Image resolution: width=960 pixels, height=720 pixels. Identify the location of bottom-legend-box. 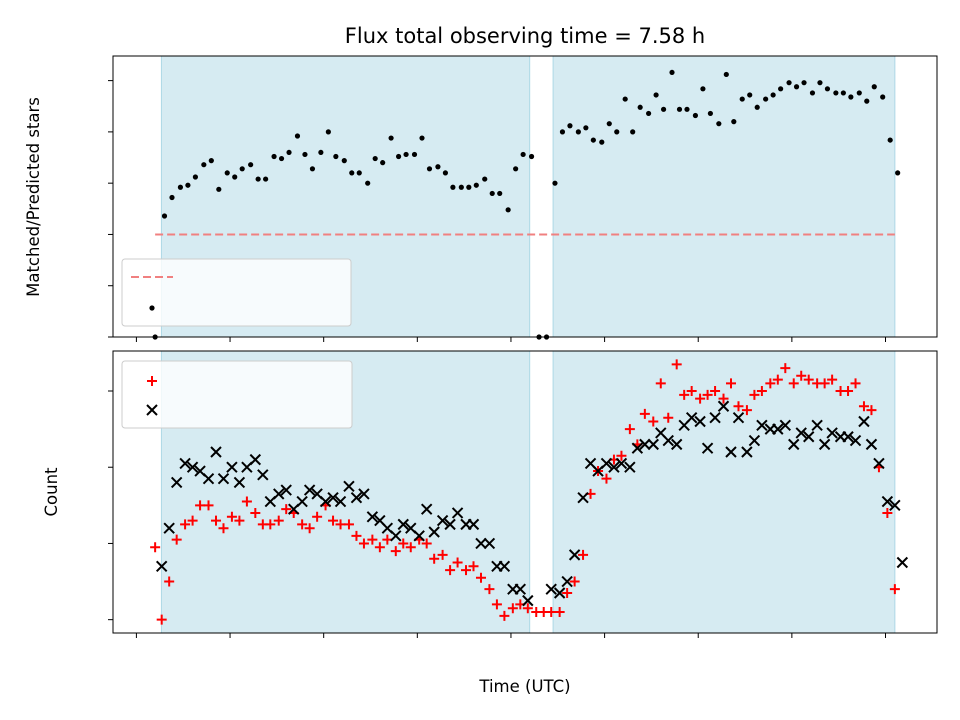
(237, 394).